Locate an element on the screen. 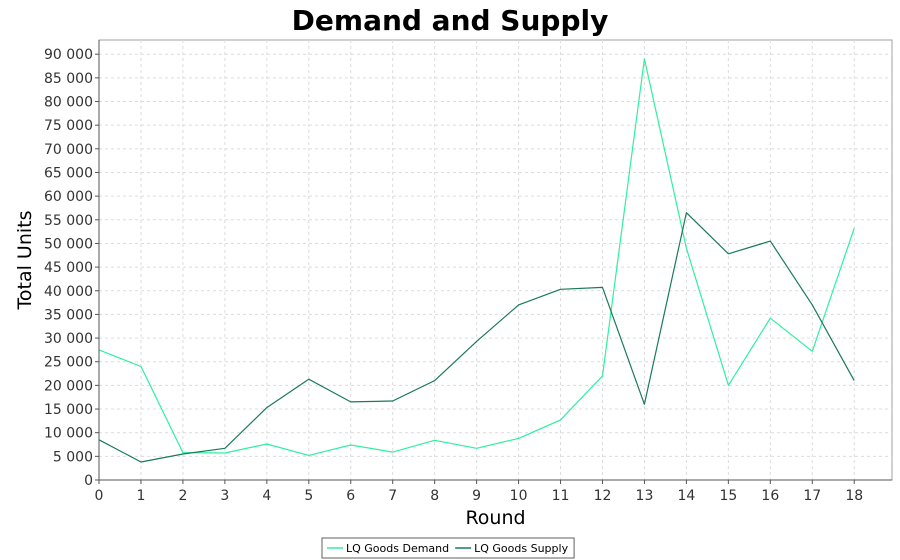  x-tick-label: 0 is located at coordinates (99, 496).